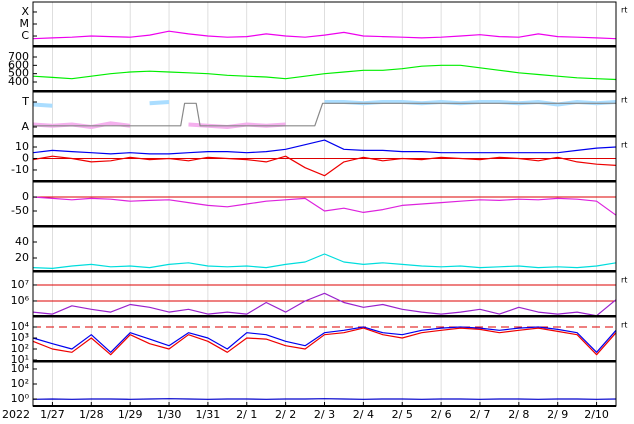 The image size is (634, 424). I want to click on x-tick-label: 2/ 7, so click(479, 414).